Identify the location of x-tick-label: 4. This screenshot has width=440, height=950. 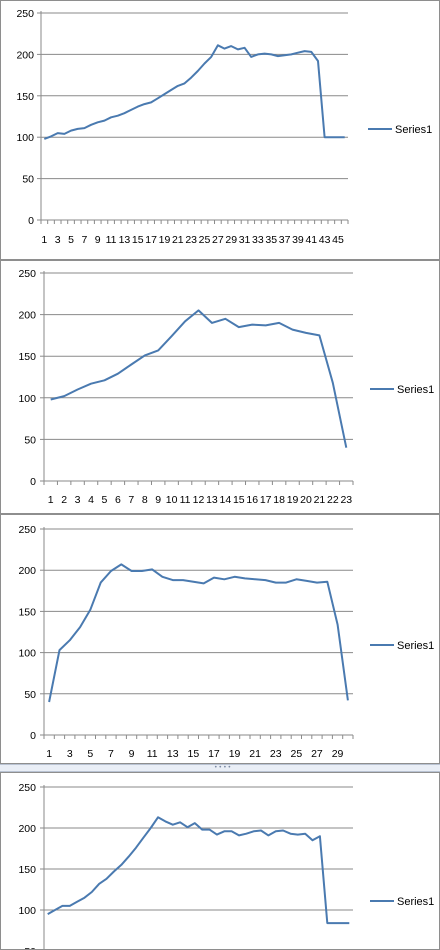
(91, 500).